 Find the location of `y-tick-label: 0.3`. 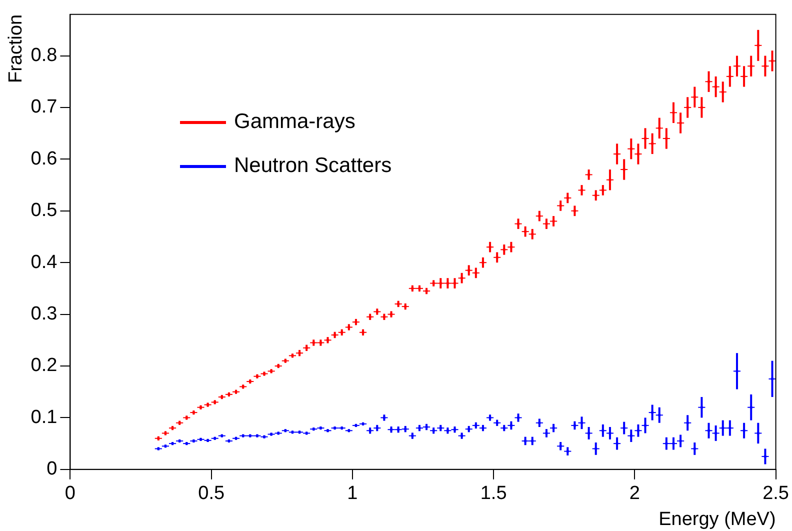

y-tick-label: 0.3 is located at coordinates (44, 314).